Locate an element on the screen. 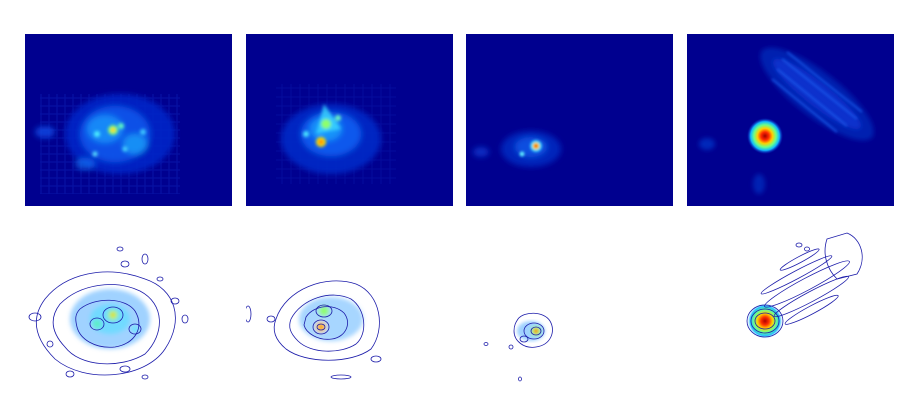  heatmap-2-image is located at coordinates (349, 120).